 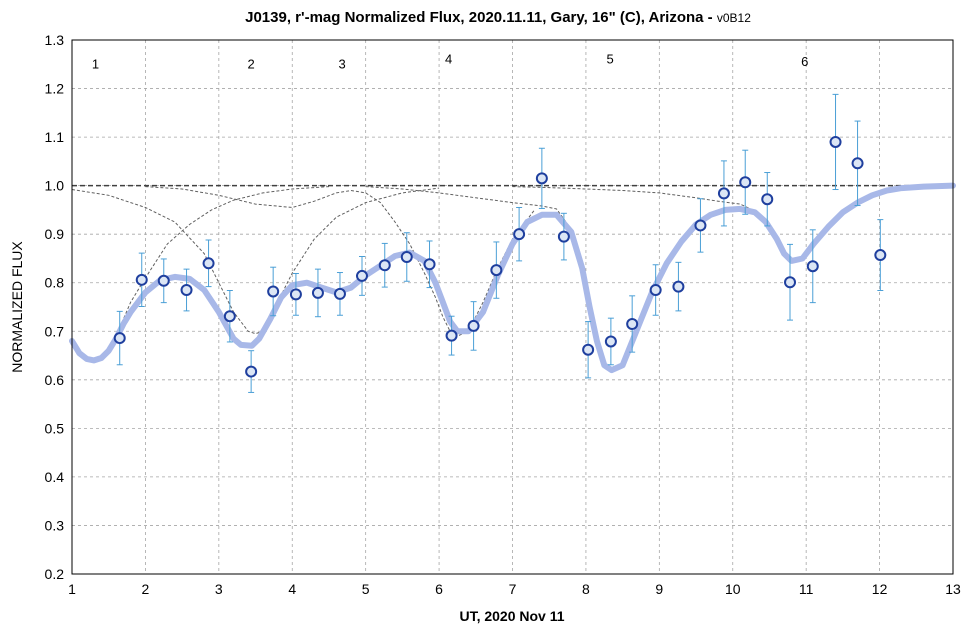 What do you see at coordinates (55, 89) in the screenshot?
I see `y-tick-label: 1.2` at bounding box center [55, 89].